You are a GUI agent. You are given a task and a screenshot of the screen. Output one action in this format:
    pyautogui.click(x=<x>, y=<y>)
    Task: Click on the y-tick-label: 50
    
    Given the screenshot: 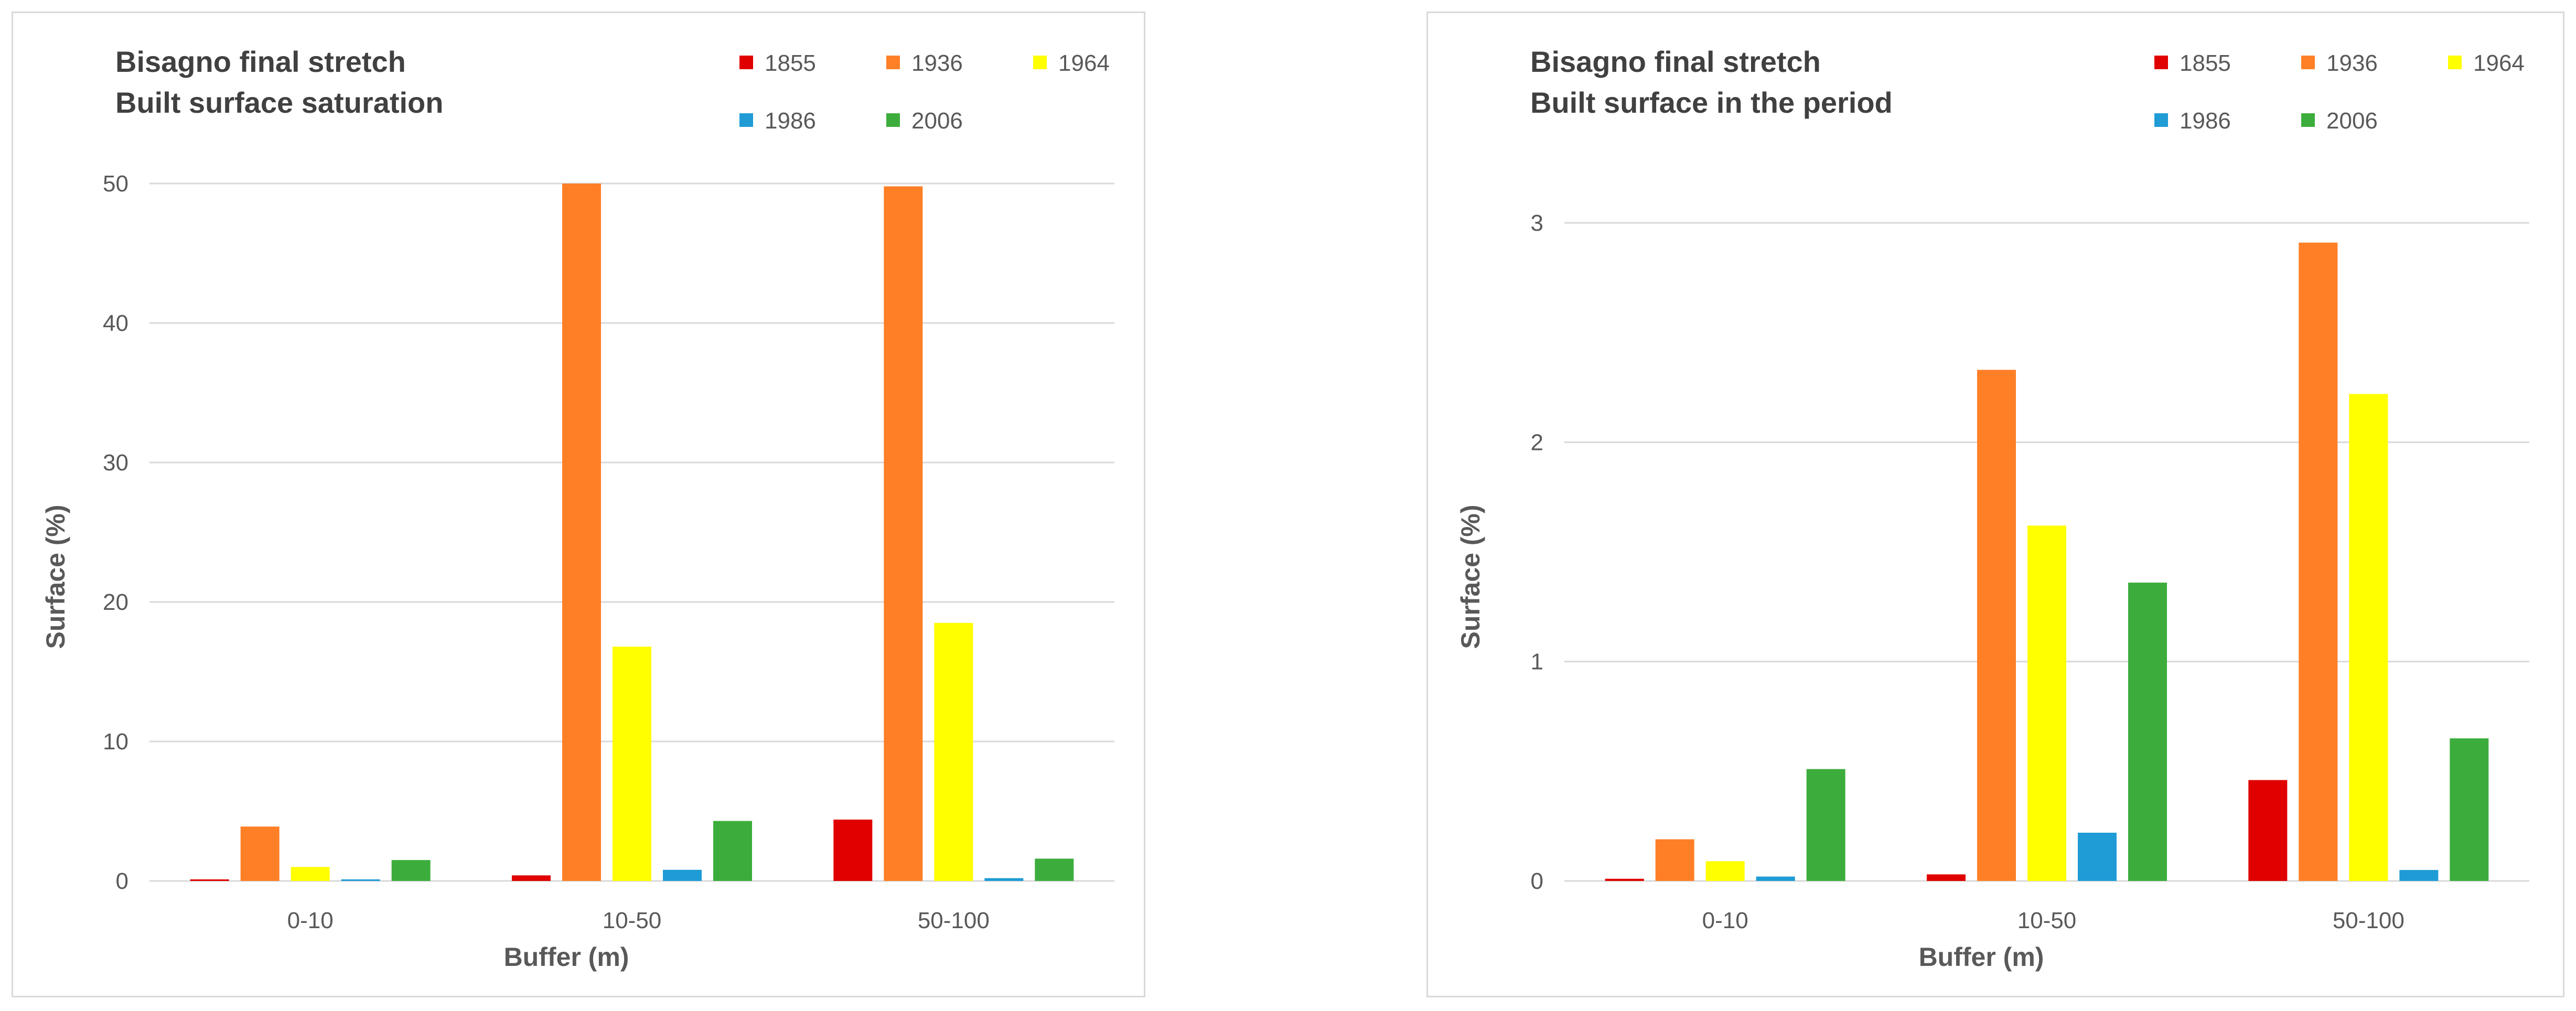 What is the action you would take?
    pyautogui.click(x=115, y=184)
    